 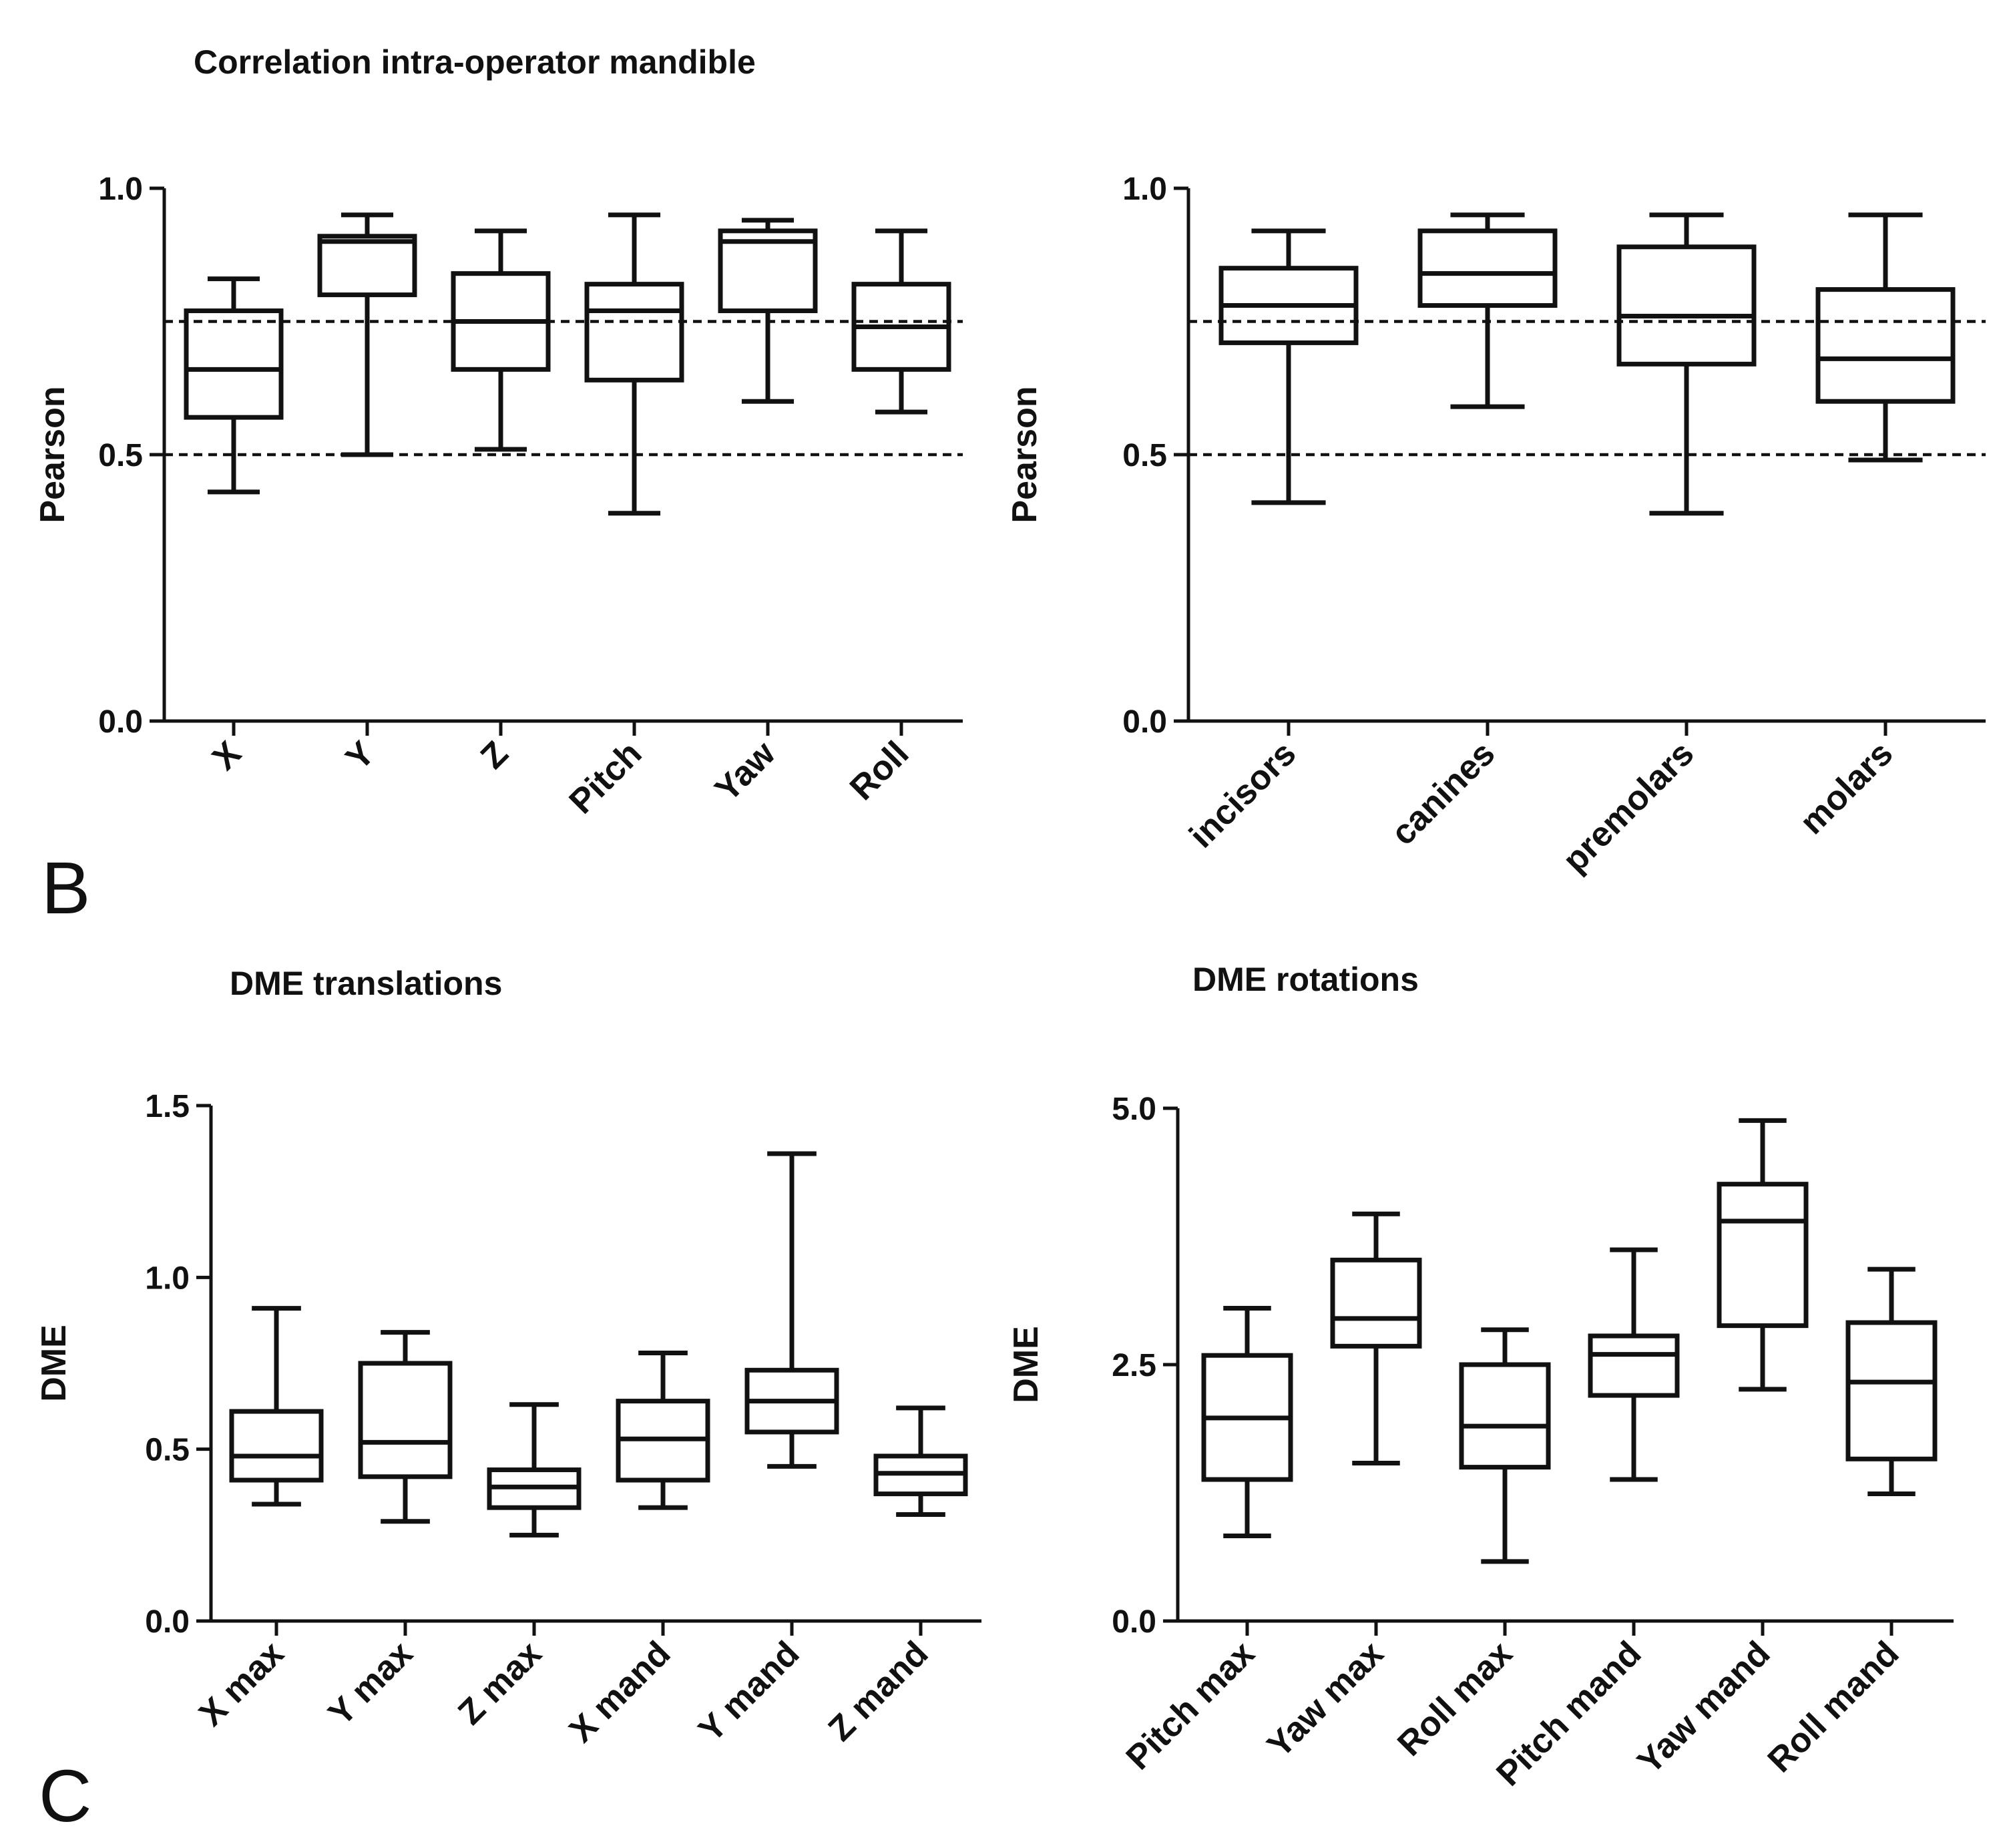 What do you see at coordinates (1847, 788) in the screenshot?
I see `x-tick-label: molars` at bounding box center [1847, 788].